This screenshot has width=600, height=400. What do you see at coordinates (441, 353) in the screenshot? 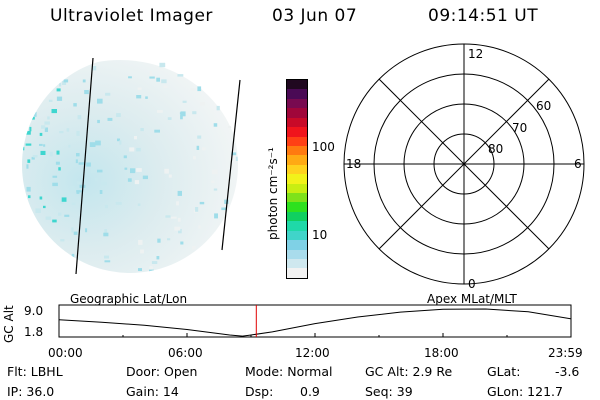
I see `xtick-label-1800: 18:00` at bounding box center [441, 353].